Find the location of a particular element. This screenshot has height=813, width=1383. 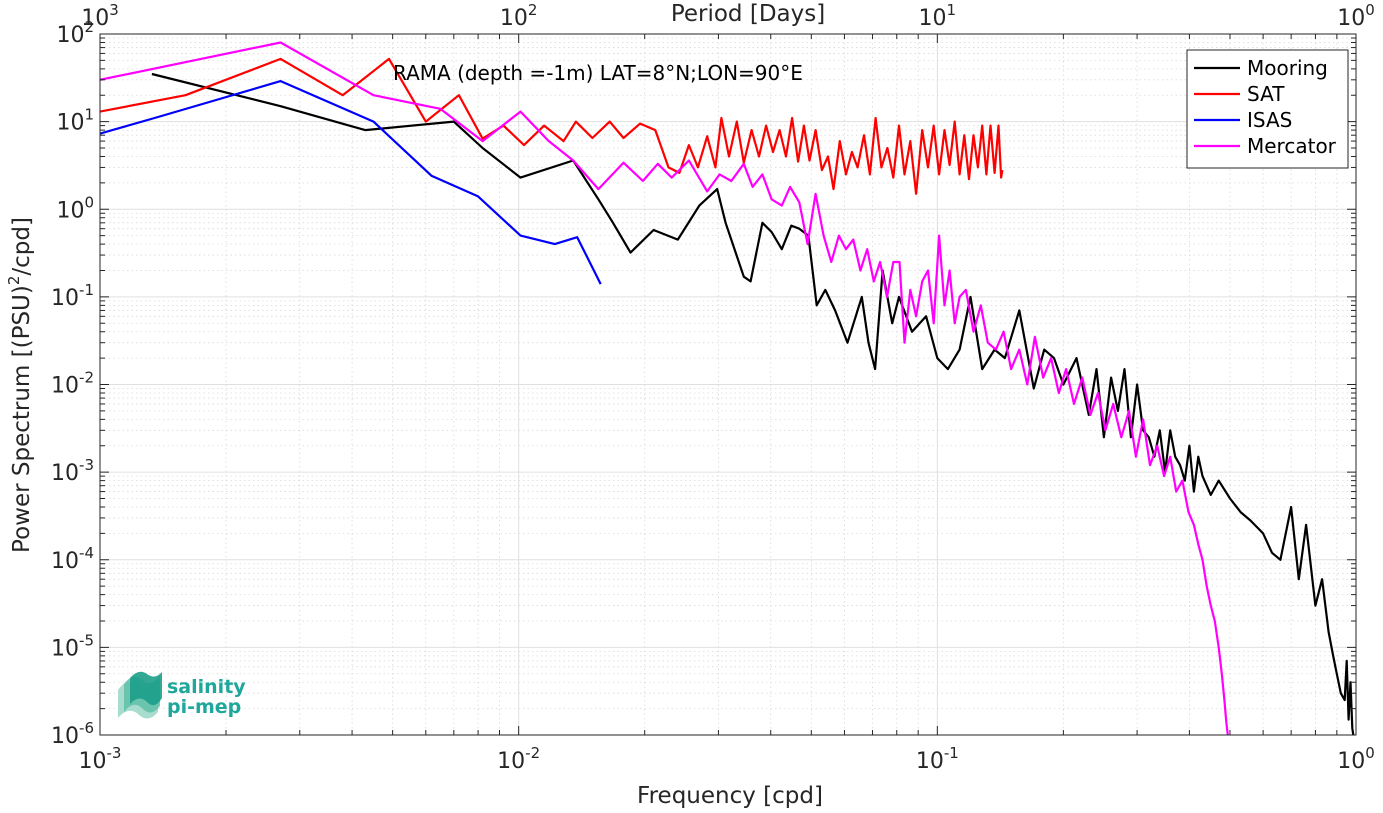

top-tick-label: 10¹ is located at coordinates (938, 16).